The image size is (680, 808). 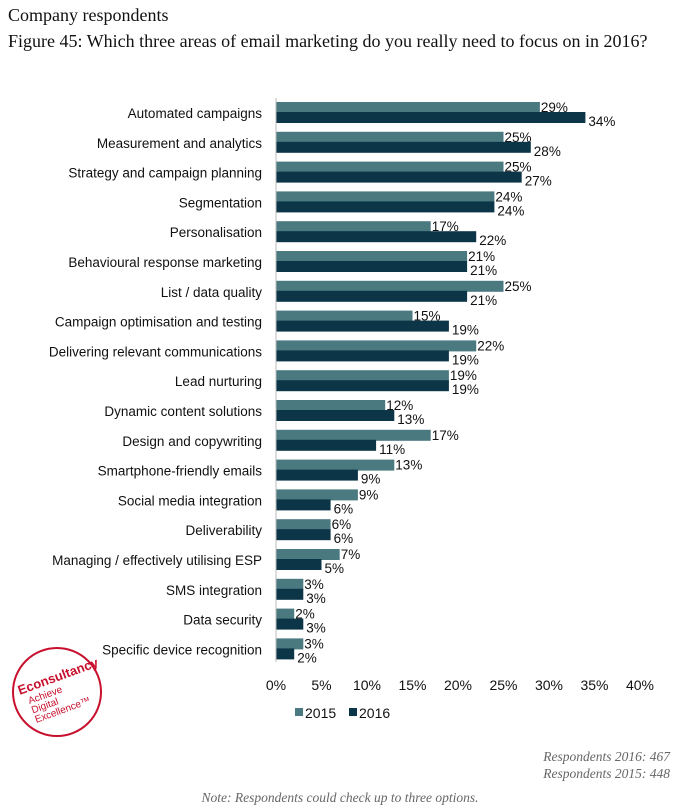 What do you see at coordinates (508, 196) in the screenshot?
I see `value-label-2015: 24%` at bounding box center [508, 196].